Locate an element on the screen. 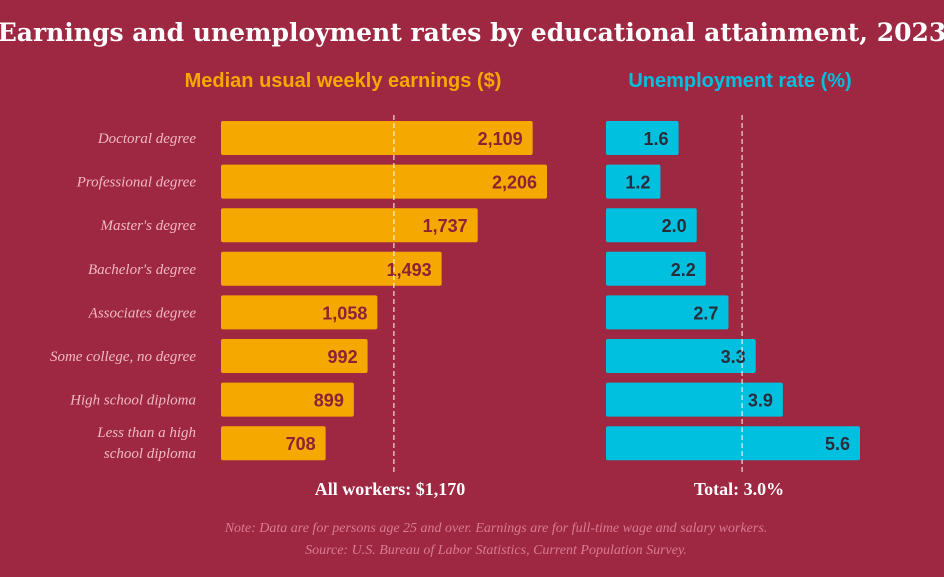  earnings-panel-title: Median usual weekly earnings ($) is located at coordinates (343, 81).